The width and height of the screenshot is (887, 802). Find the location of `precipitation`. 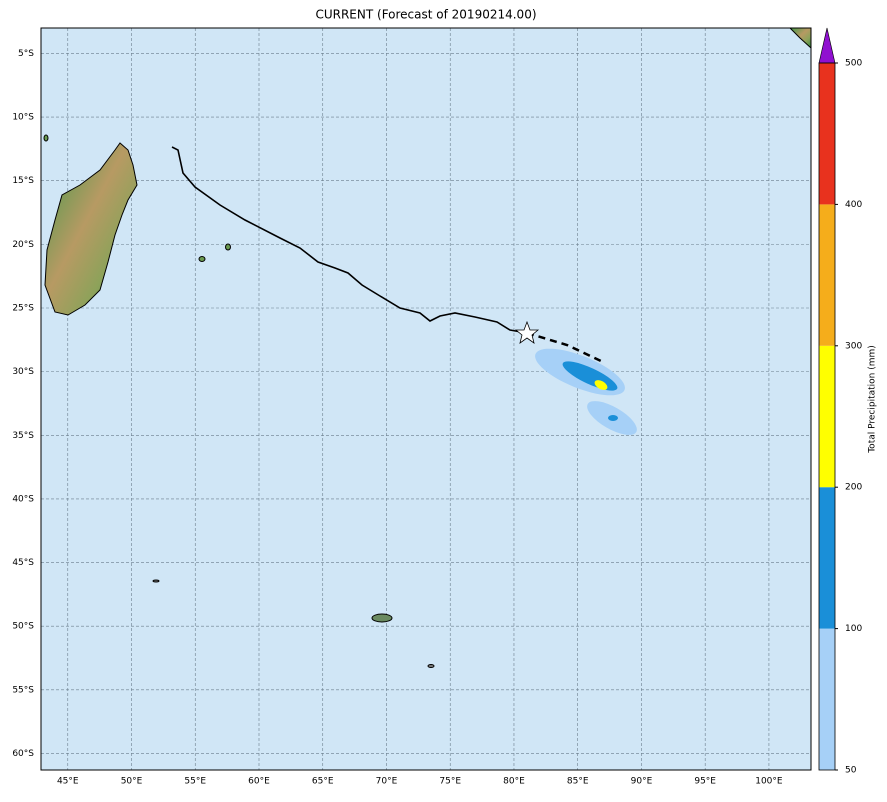

precipitation is located at coordinates (586, 391).